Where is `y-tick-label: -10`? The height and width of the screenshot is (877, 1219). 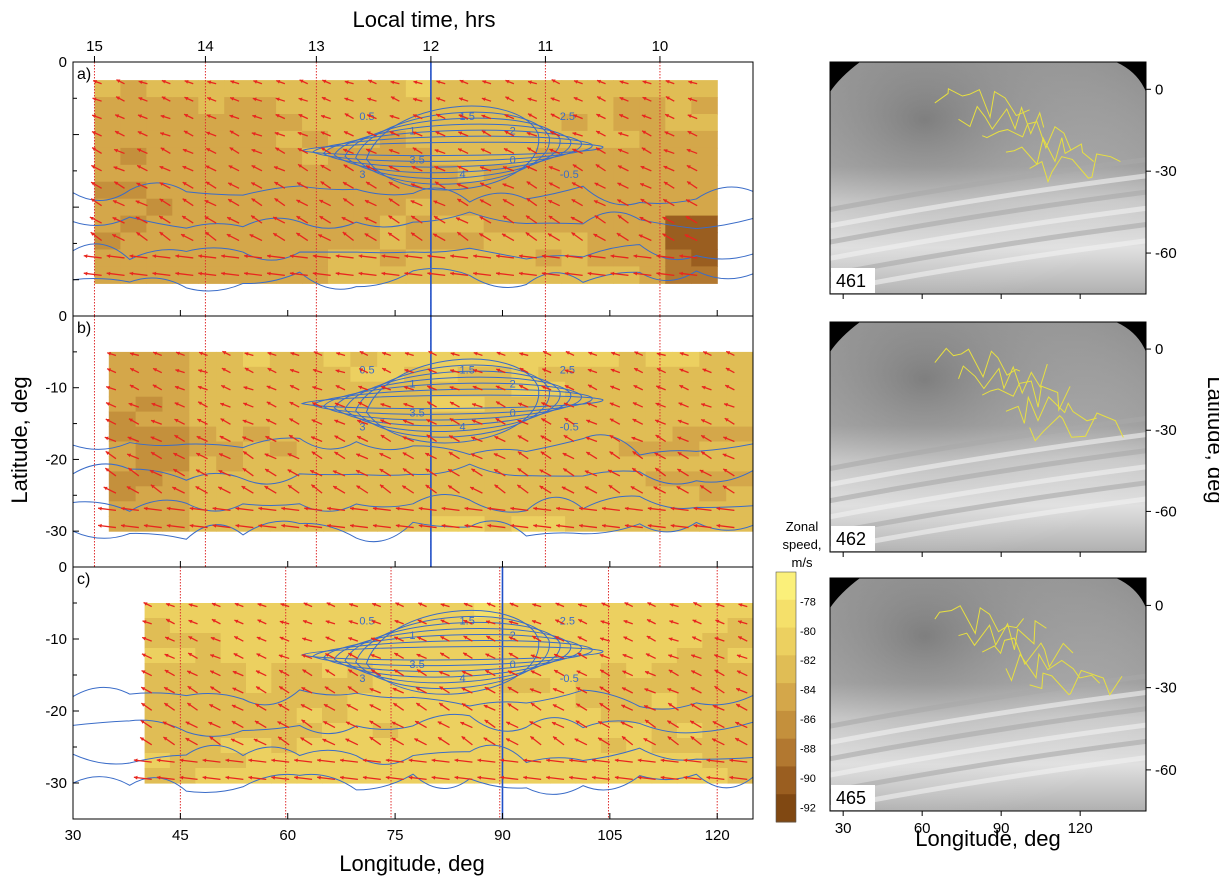 y-tick-label: -10 is located at coordinates (56, 388).